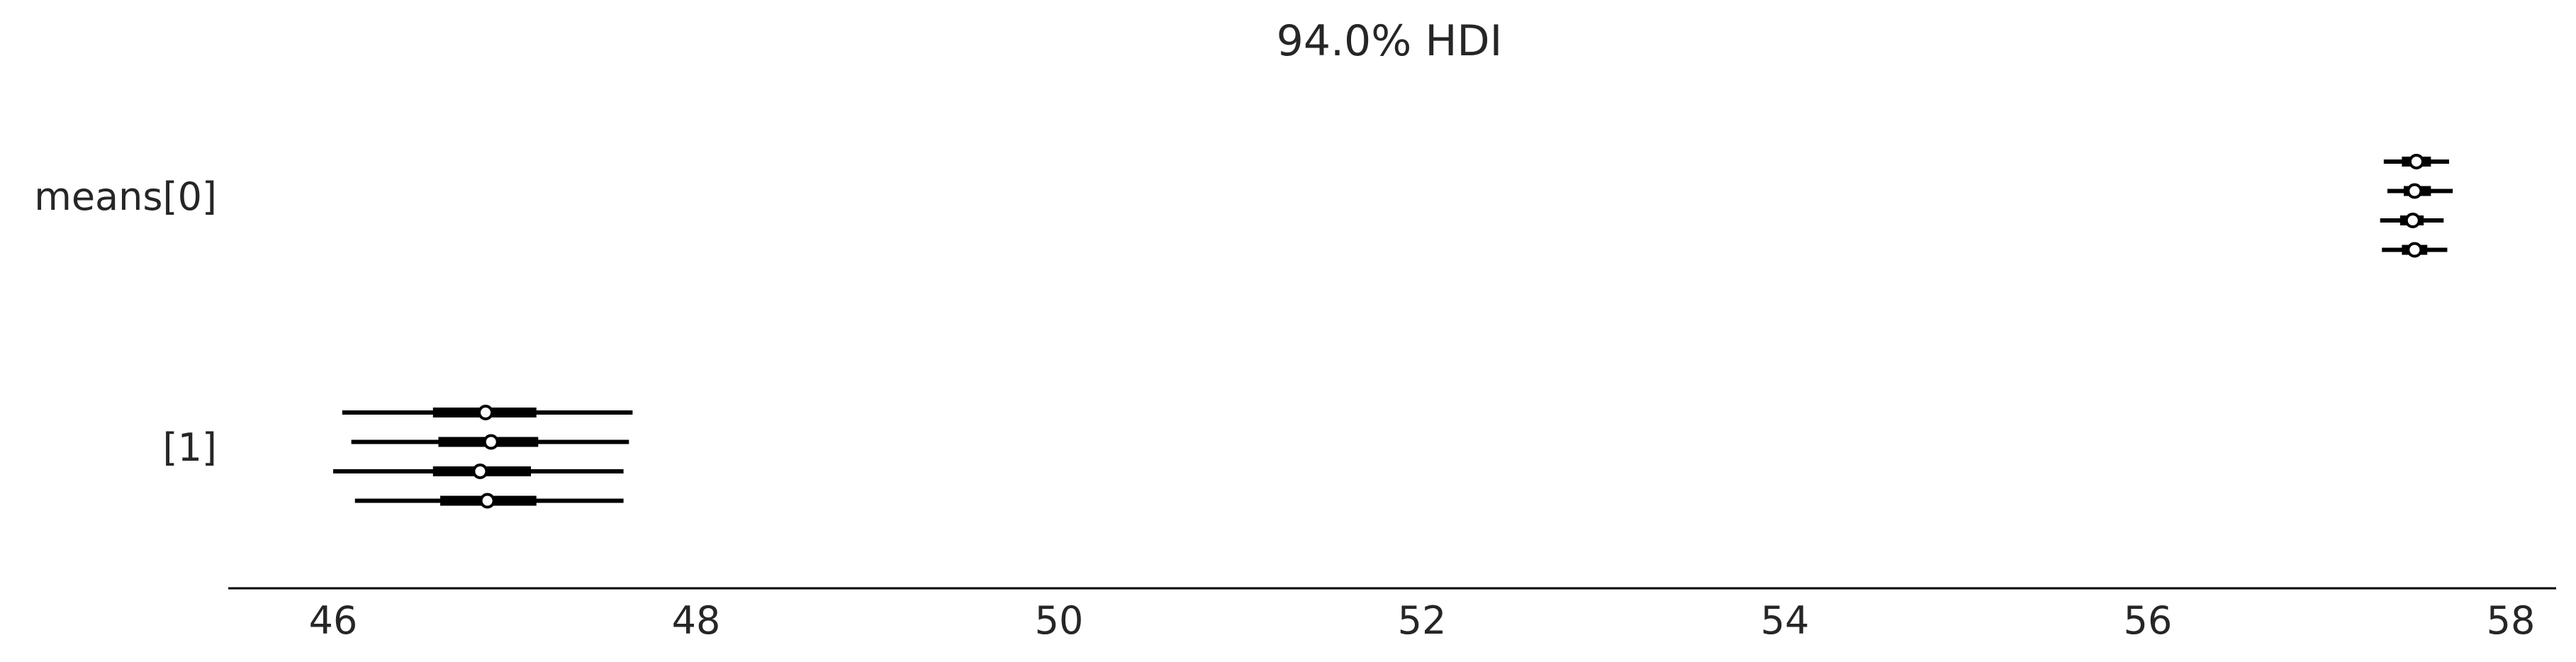  Describe the element at coordinates (2512, 620) in the screenshot. I see `x-tick-label: 58` at that location.